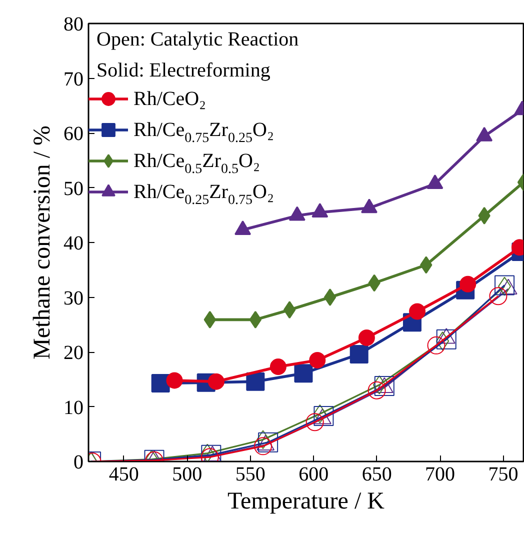  What do you see at coordinates (74, 353) in the screenshot?
I see `y-tick-label: 20` at bounding box center [74, 353].